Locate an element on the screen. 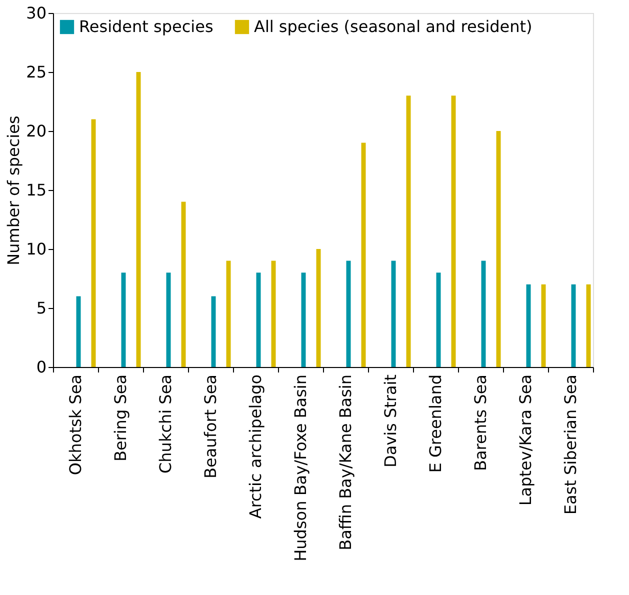  x-tick-label: Bering Sea is located at coordinates (120, 418).